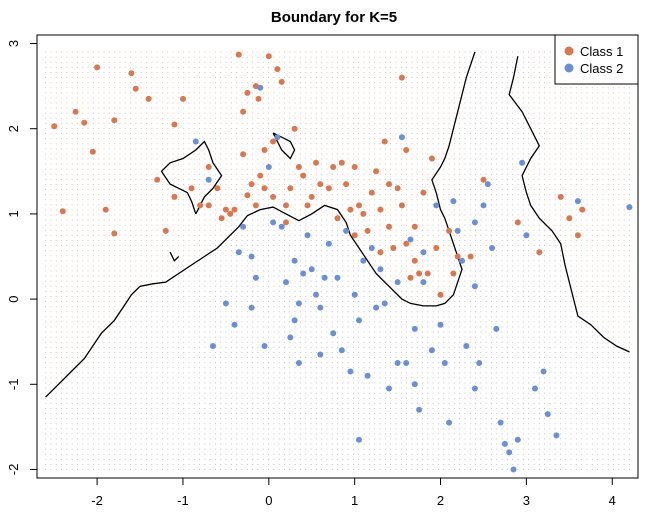  What do you see at coordinates (526, 500) in the screenshot?
I see `x-tick-label: 3` at bounding box center [526, 500].